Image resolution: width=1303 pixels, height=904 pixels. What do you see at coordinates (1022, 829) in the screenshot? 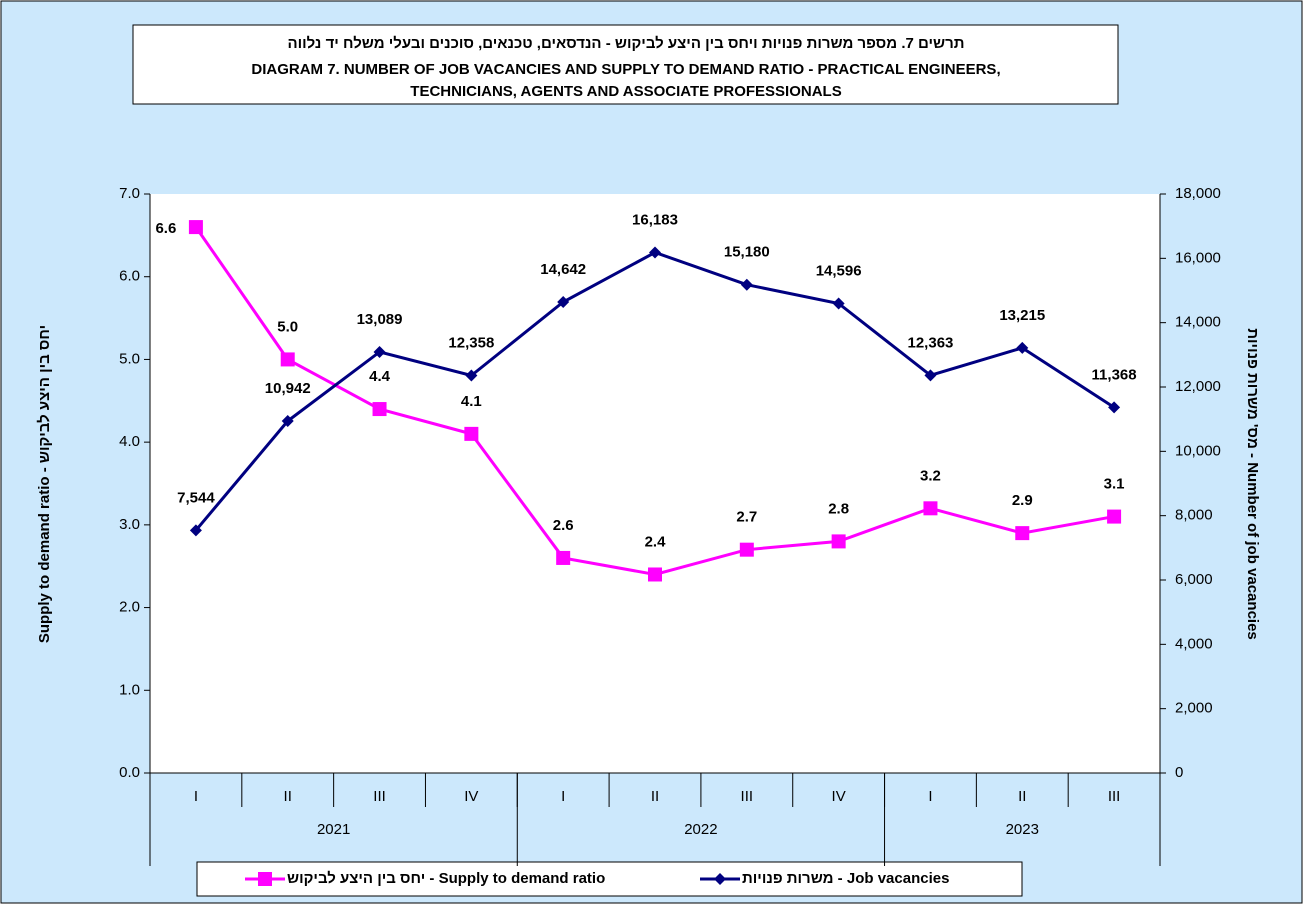
I see `group-label: 2023` at bounding box center [1022, 829].